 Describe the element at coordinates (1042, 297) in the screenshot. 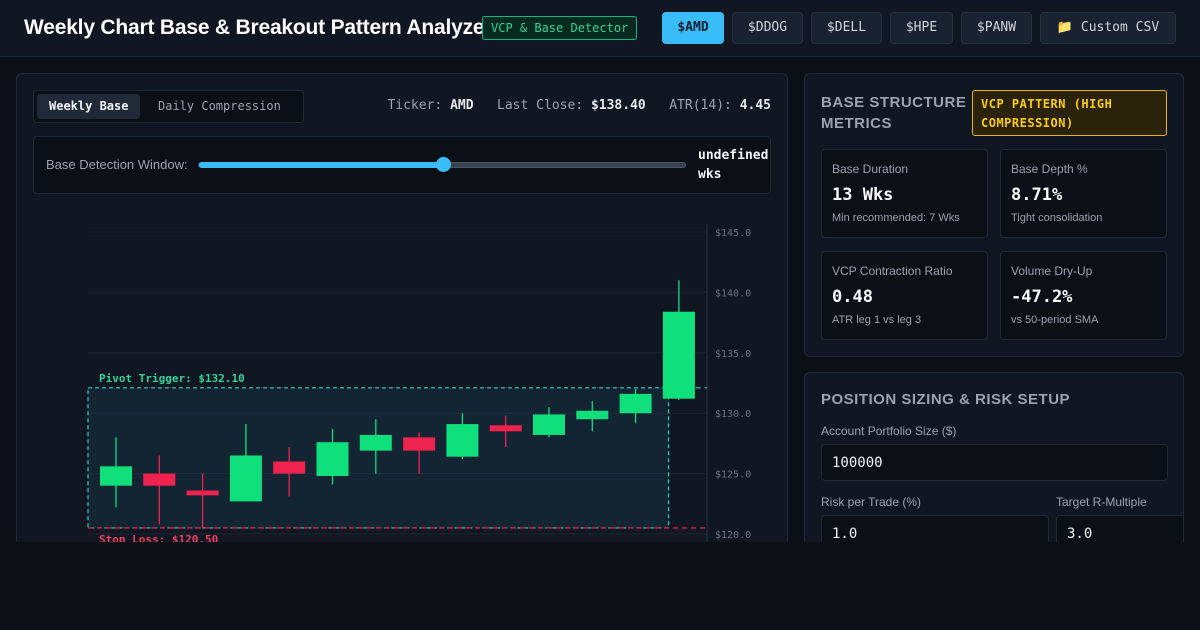

I see `metric-value: -47.2%` at that location.